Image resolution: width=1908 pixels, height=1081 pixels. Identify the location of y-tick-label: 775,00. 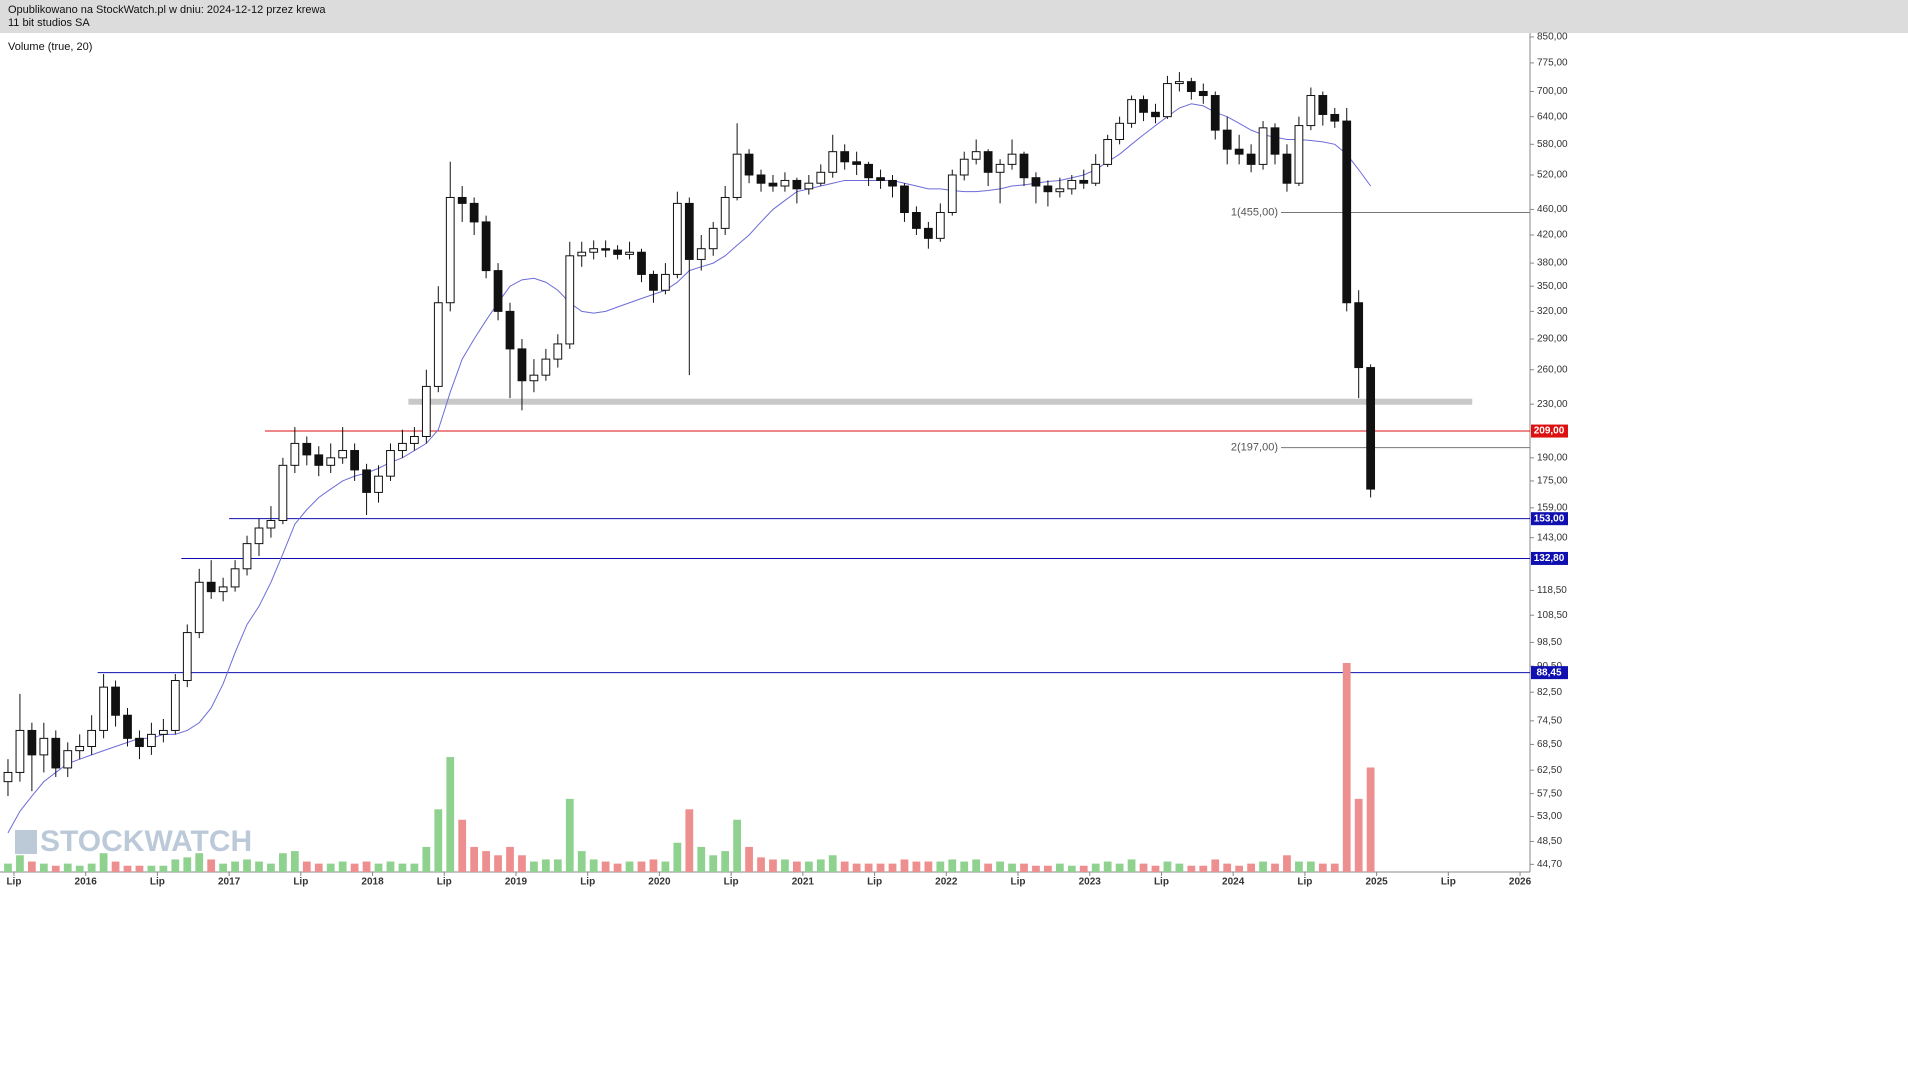
(1552, 63).